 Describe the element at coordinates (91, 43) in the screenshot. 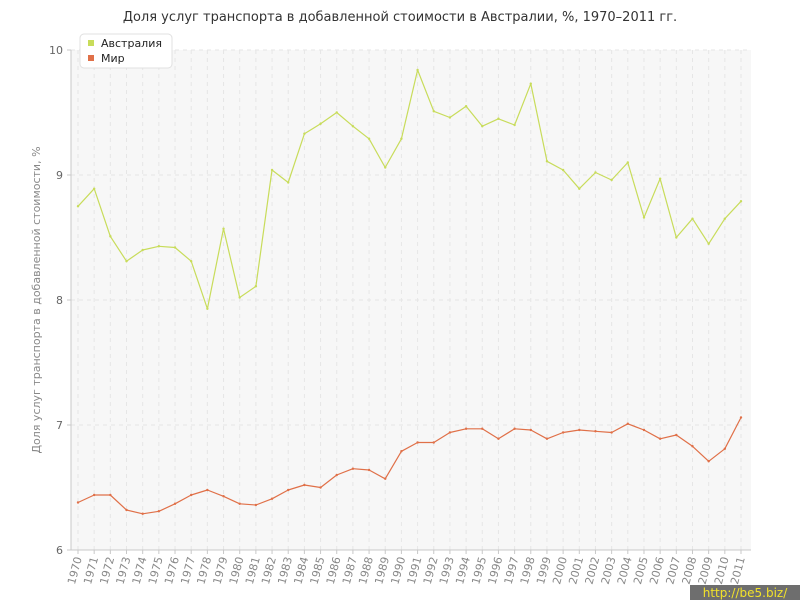

I see `legend-swatch-australia` at that location.